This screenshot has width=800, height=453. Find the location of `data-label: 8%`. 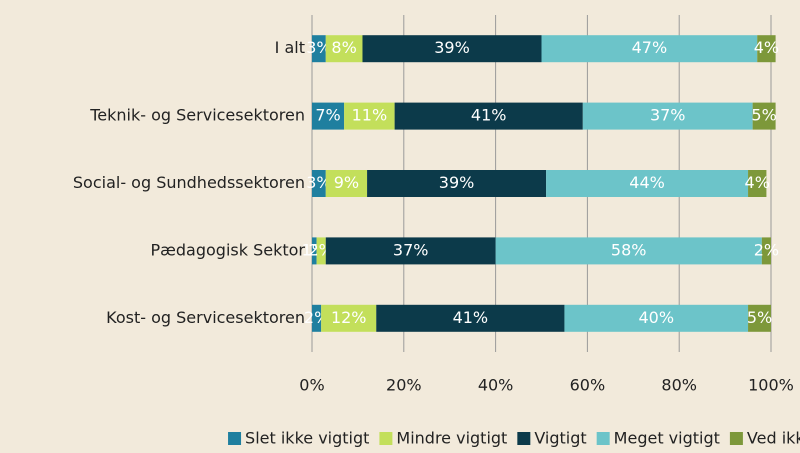

data-label: 8% is located at coordinates (343, 47).